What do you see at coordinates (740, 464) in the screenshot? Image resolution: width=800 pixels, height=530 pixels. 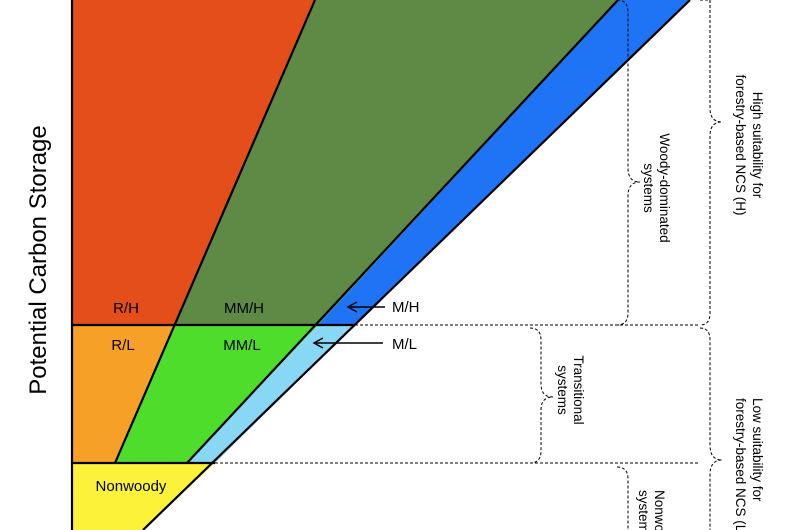 I see `low-suitability-line2: forestry-based NCS (L)` at bounding box center [740, 464].